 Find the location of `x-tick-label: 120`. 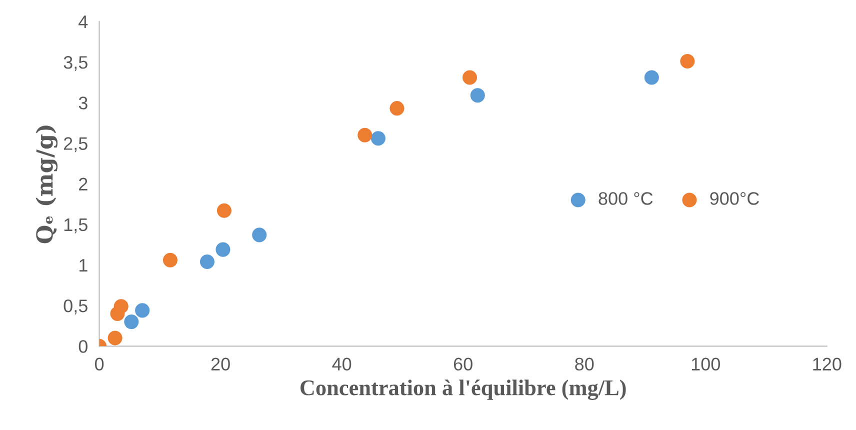

x-tick-label: 120 is located at coordinates (827, 364).